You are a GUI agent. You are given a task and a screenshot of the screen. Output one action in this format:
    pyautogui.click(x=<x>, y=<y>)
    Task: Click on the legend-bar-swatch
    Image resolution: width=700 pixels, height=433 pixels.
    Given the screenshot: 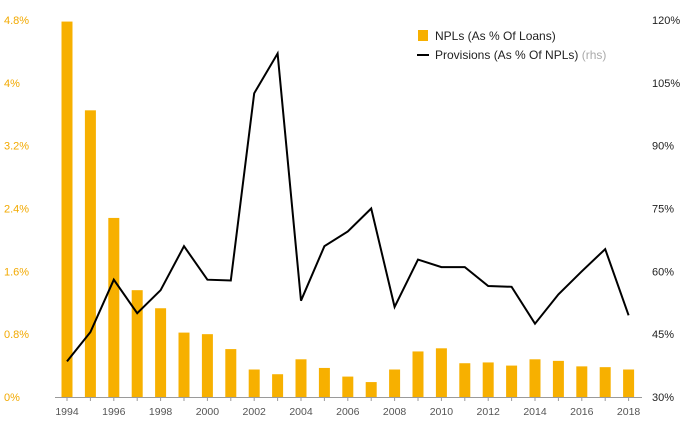 What is the action you would take?
    pyautogui.click(x=423, y=35)
    